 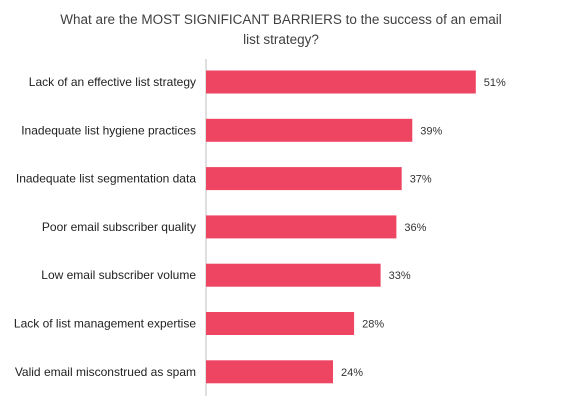 What do you see at coordinates (421, 180) in the screenshot?
I see `value-label-2: 37%` at bounding box center [421, 180].